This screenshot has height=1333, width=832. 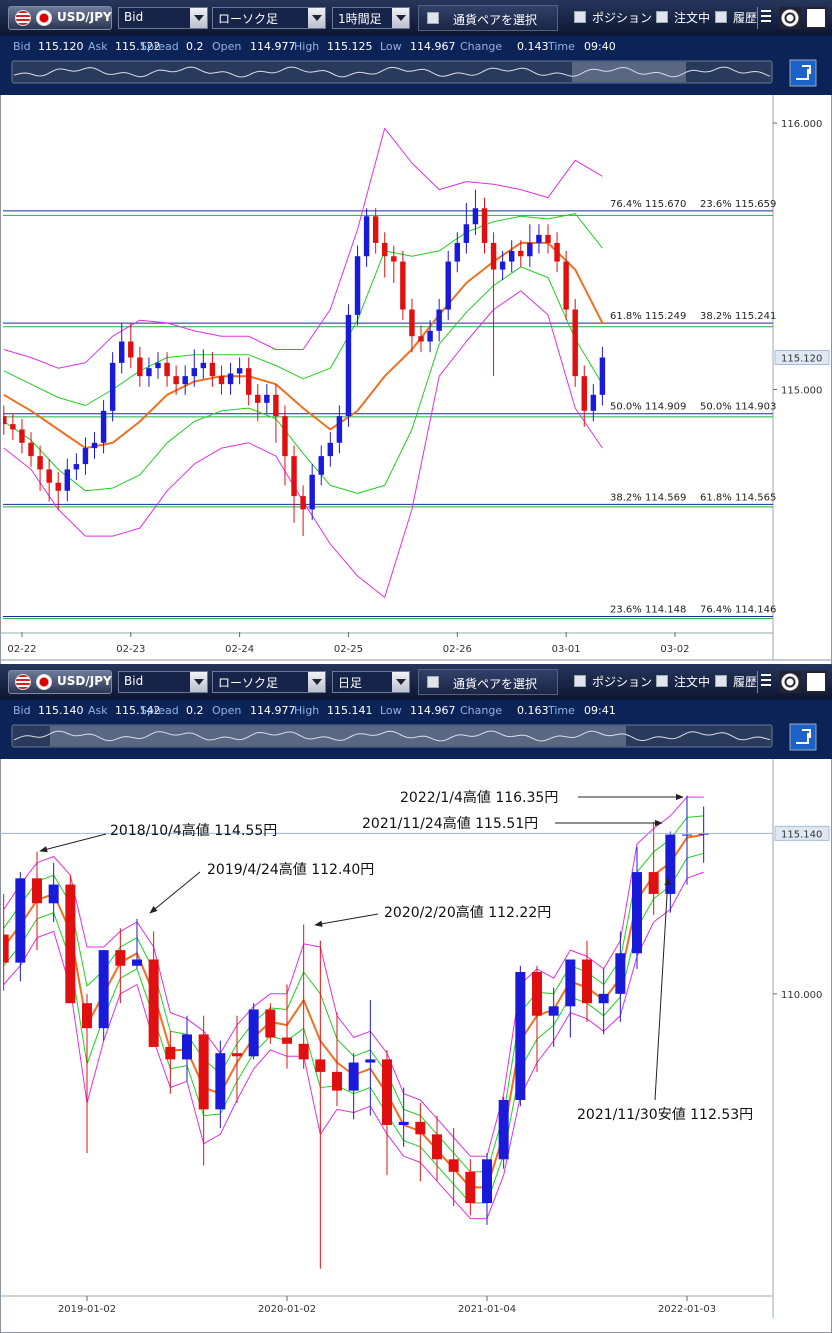 What do you see at coordinates (317, 682) in the screenshot?
I see `arrow-glyph` at bounding box center [317, 682].